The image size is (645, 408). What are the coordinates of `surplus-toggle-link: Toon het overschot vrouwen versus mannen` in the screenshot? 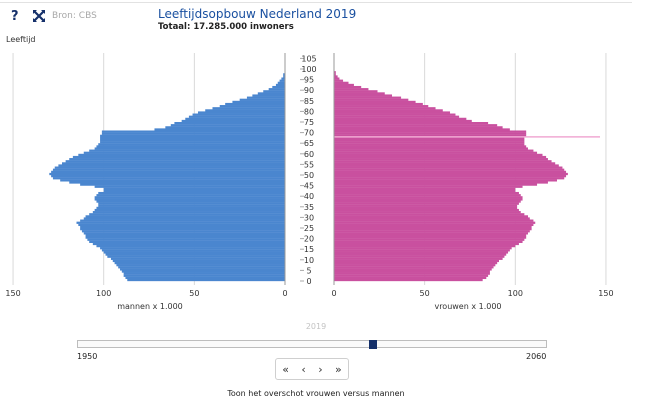 It's located at (316, 393).